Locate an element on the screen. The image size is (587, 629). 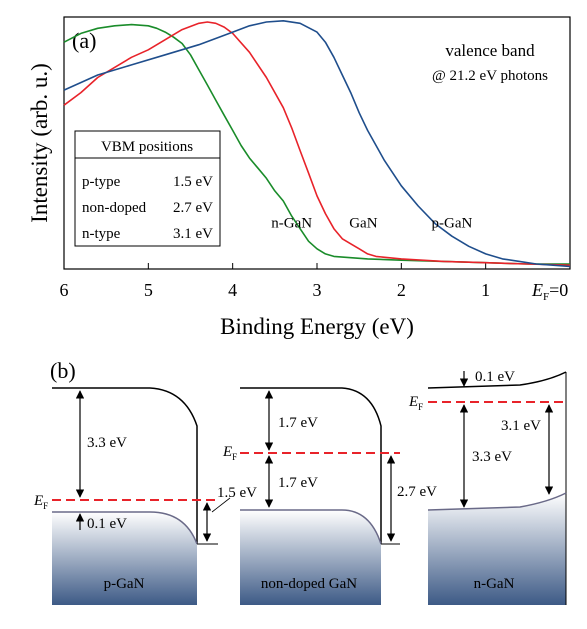
y-axis-label: Intensity (arb. u.) is located at coordinates (39, 143).